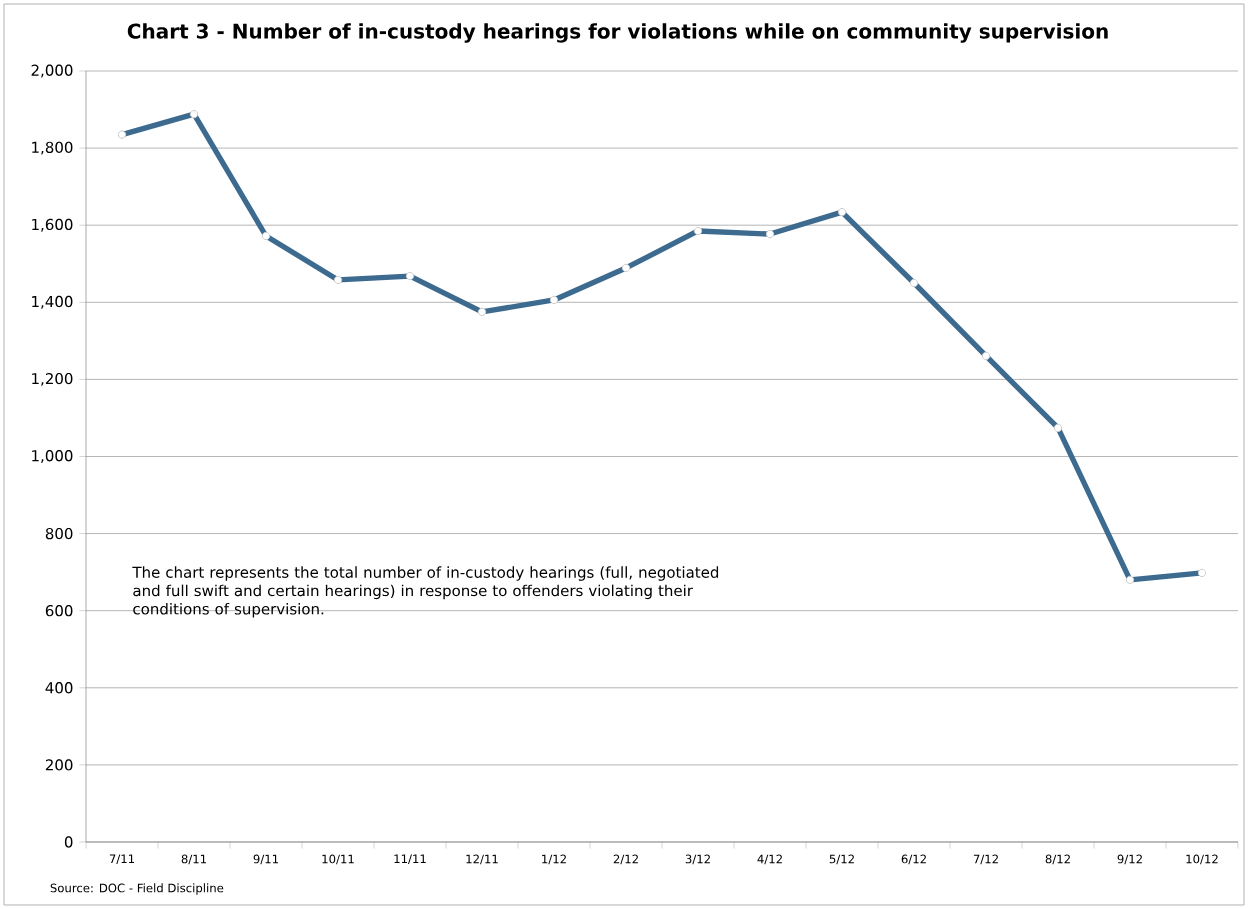  I want to click on x-tick-label: 8/12, so click(1057, 859).